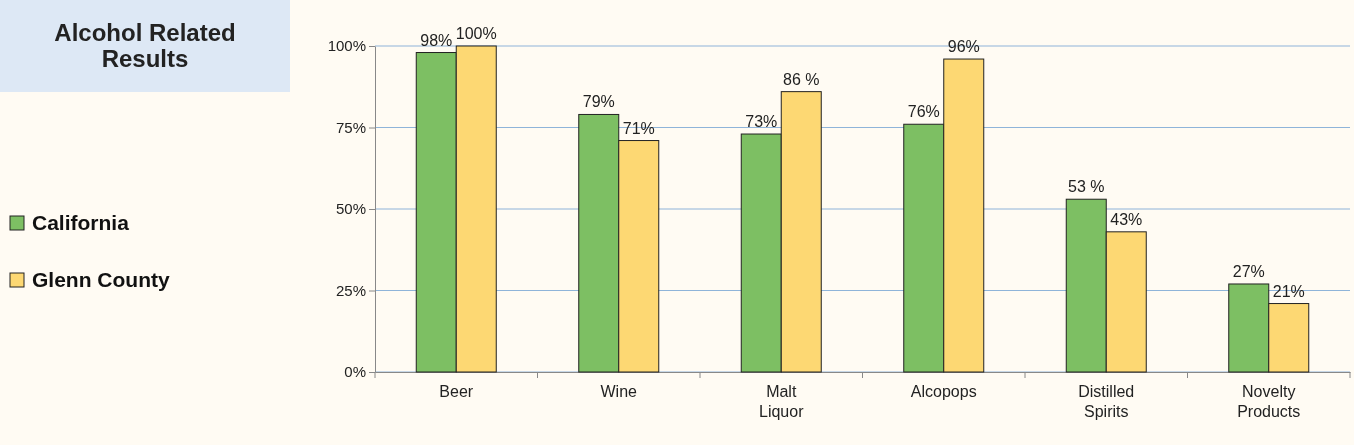  Describe the element at coordinates (638, 128) in the screenshot. I see `data-label: 71%` at that location.